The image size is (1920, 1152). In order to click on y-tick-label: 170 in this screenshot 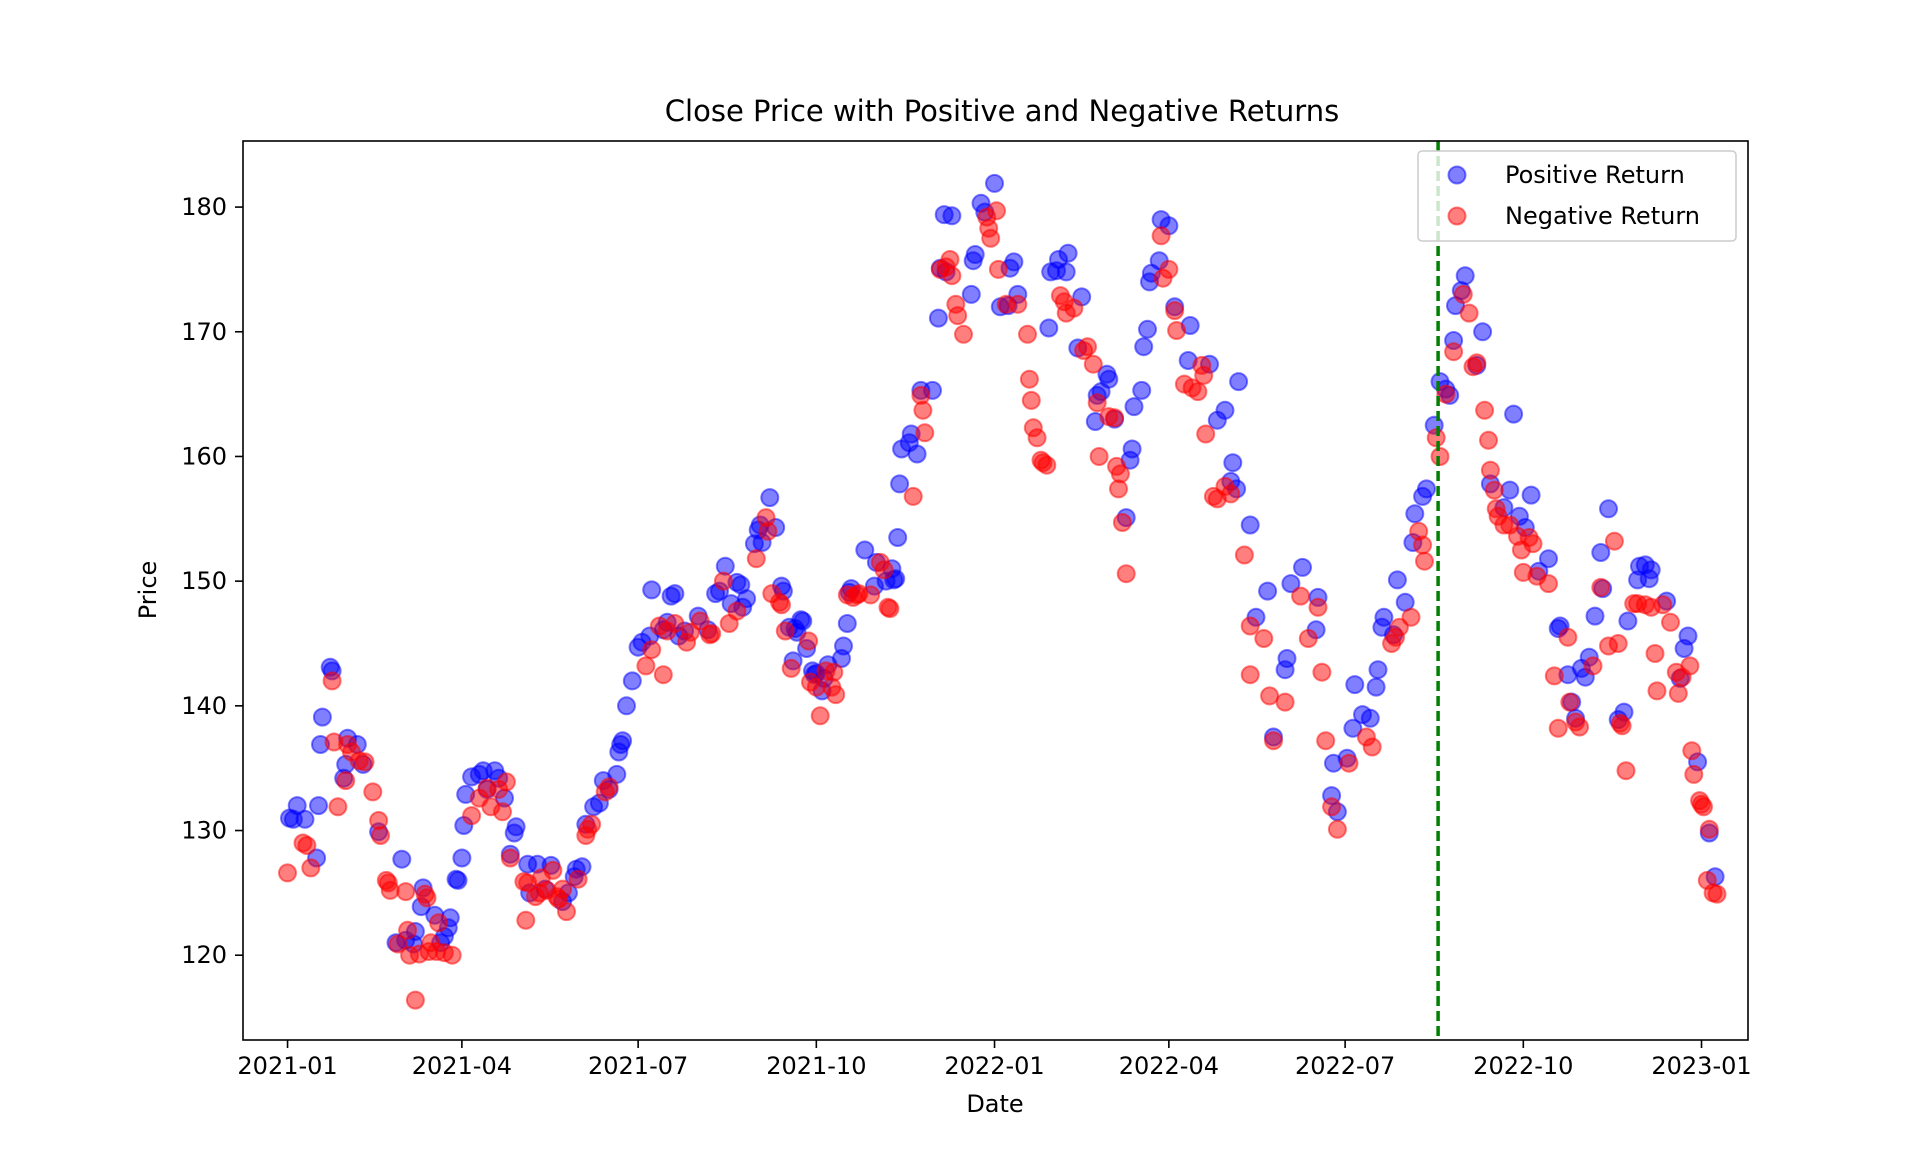, I will do `click(204, 332)`.